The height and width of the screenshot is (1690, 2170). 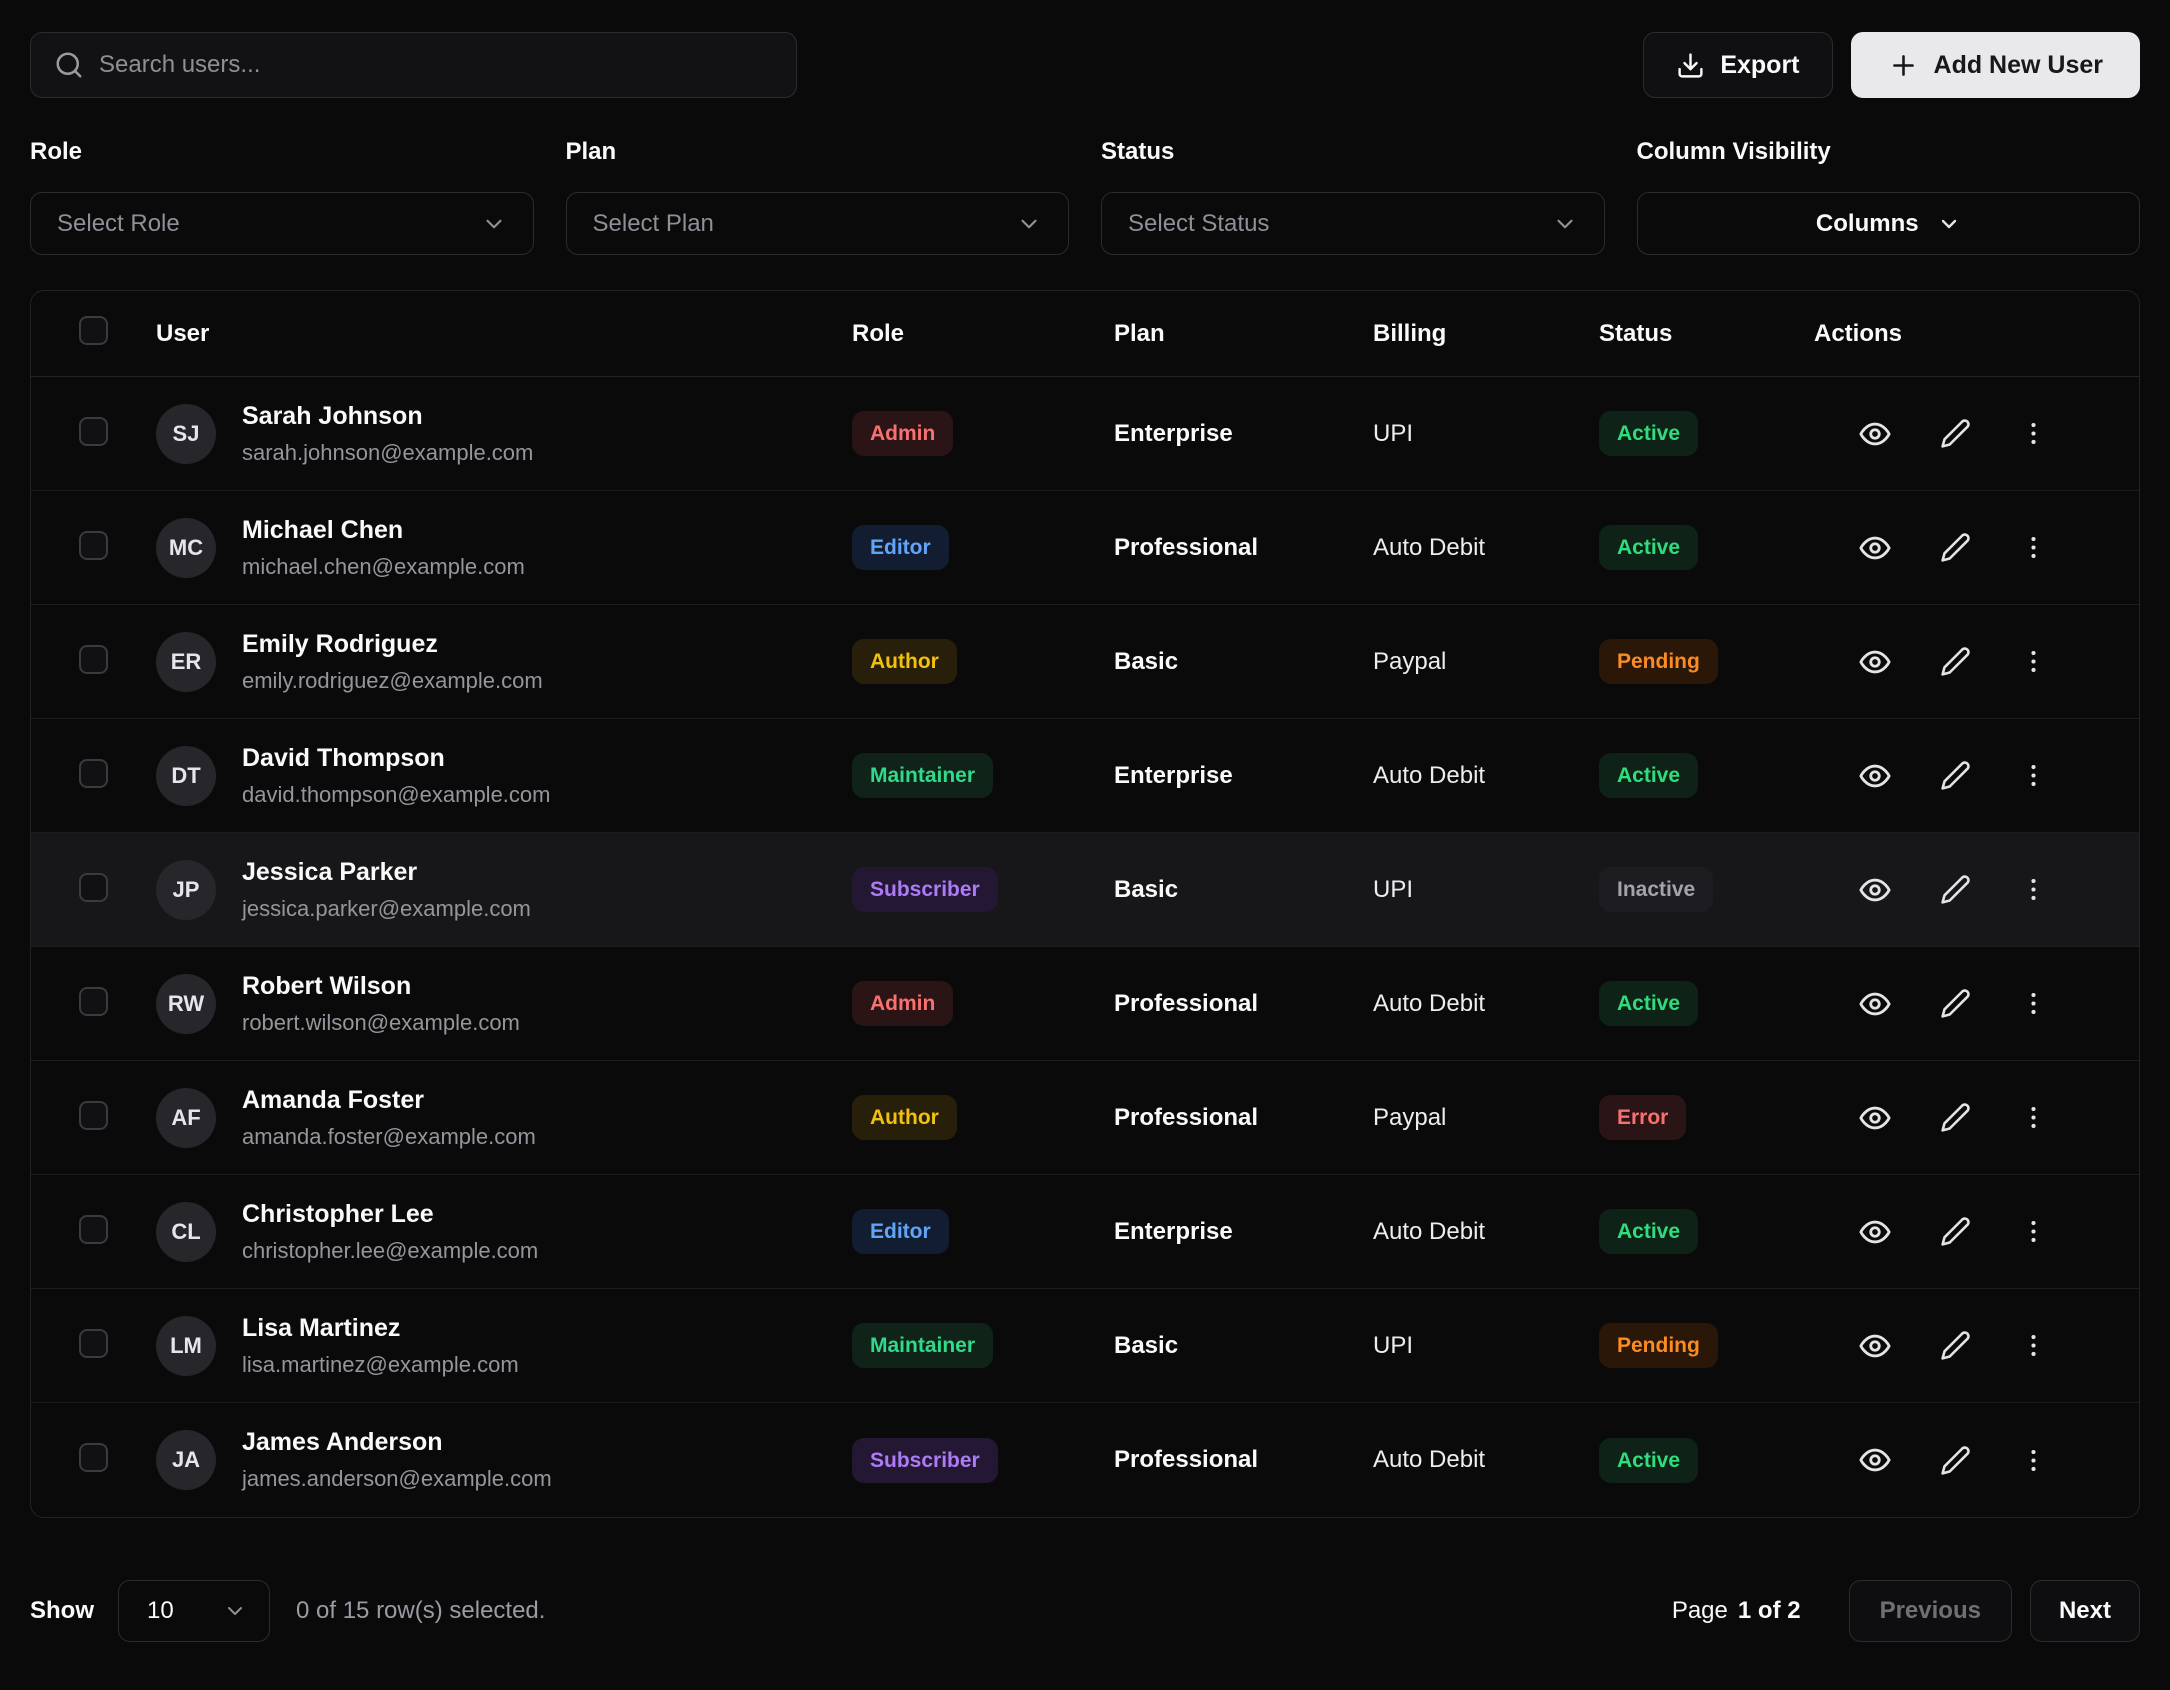 I want to click on user-name: Robert Wilson, so click(x=327, y=985).